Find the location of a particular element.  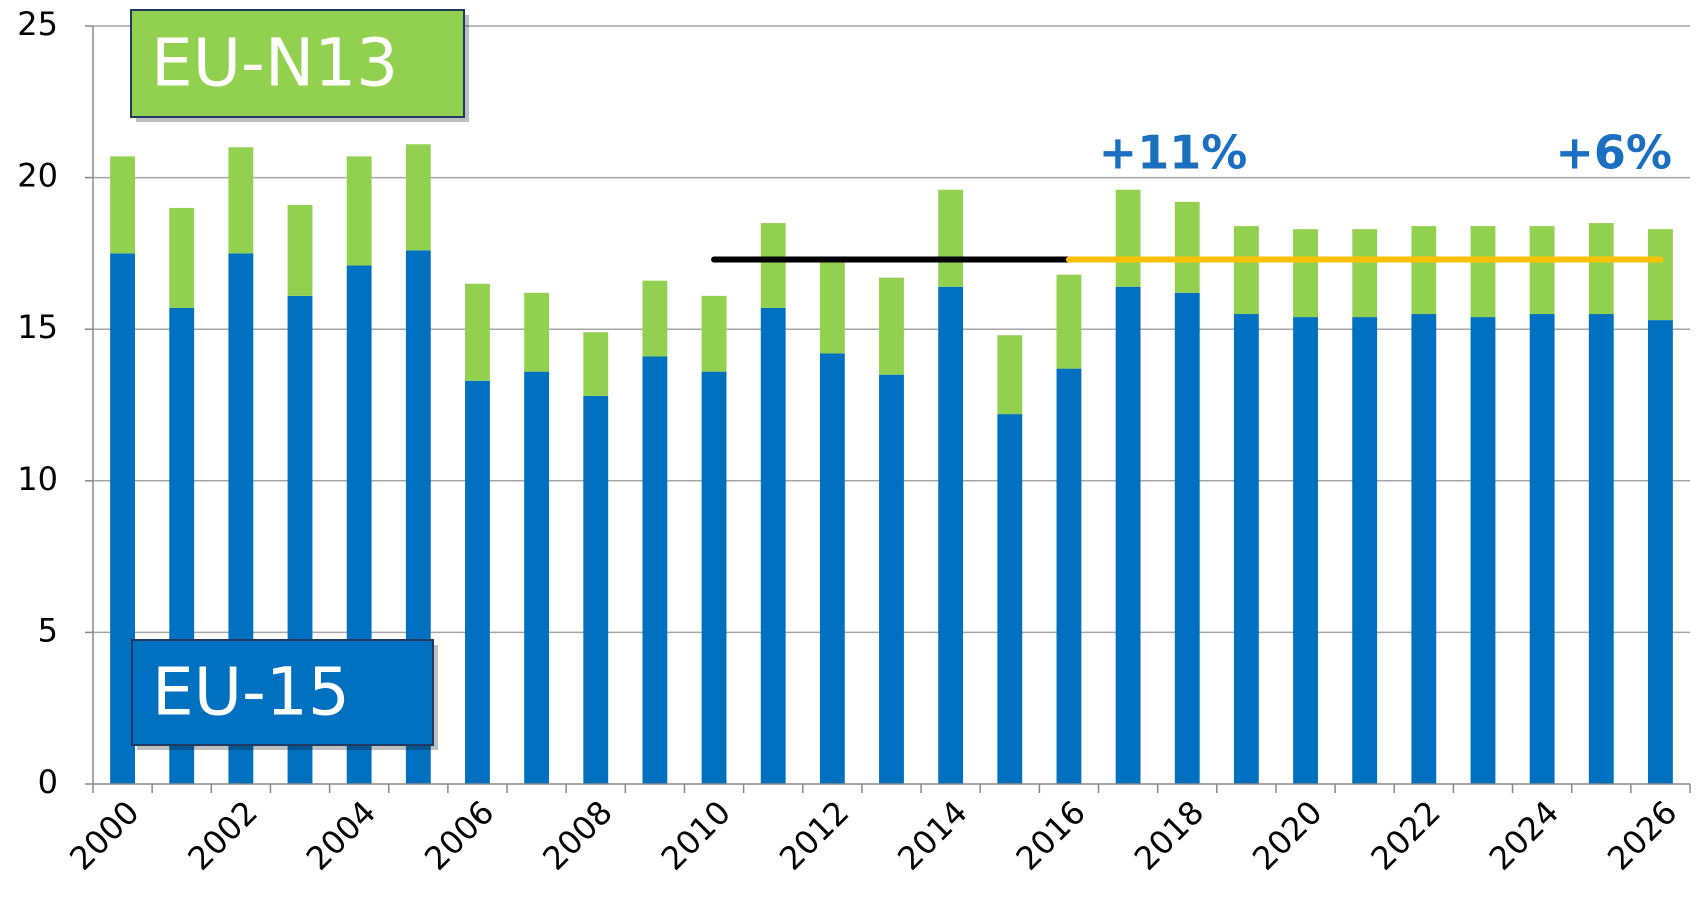

x-tick-label: 2022 is located at coordinates (1405, 835).